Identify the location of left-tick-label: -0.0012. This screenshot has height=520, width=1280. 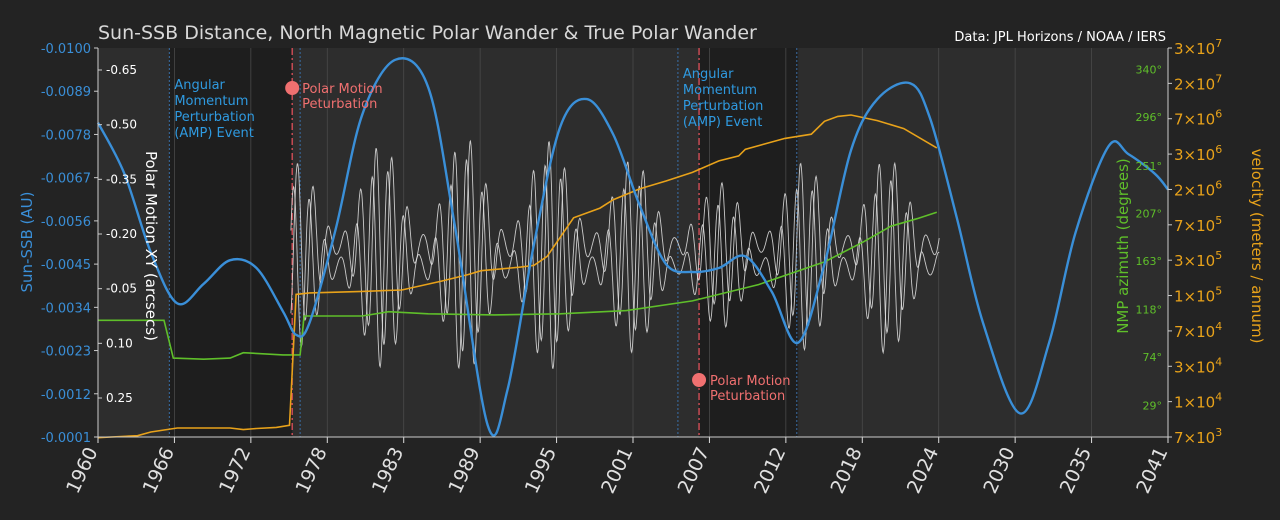
(66, 395).